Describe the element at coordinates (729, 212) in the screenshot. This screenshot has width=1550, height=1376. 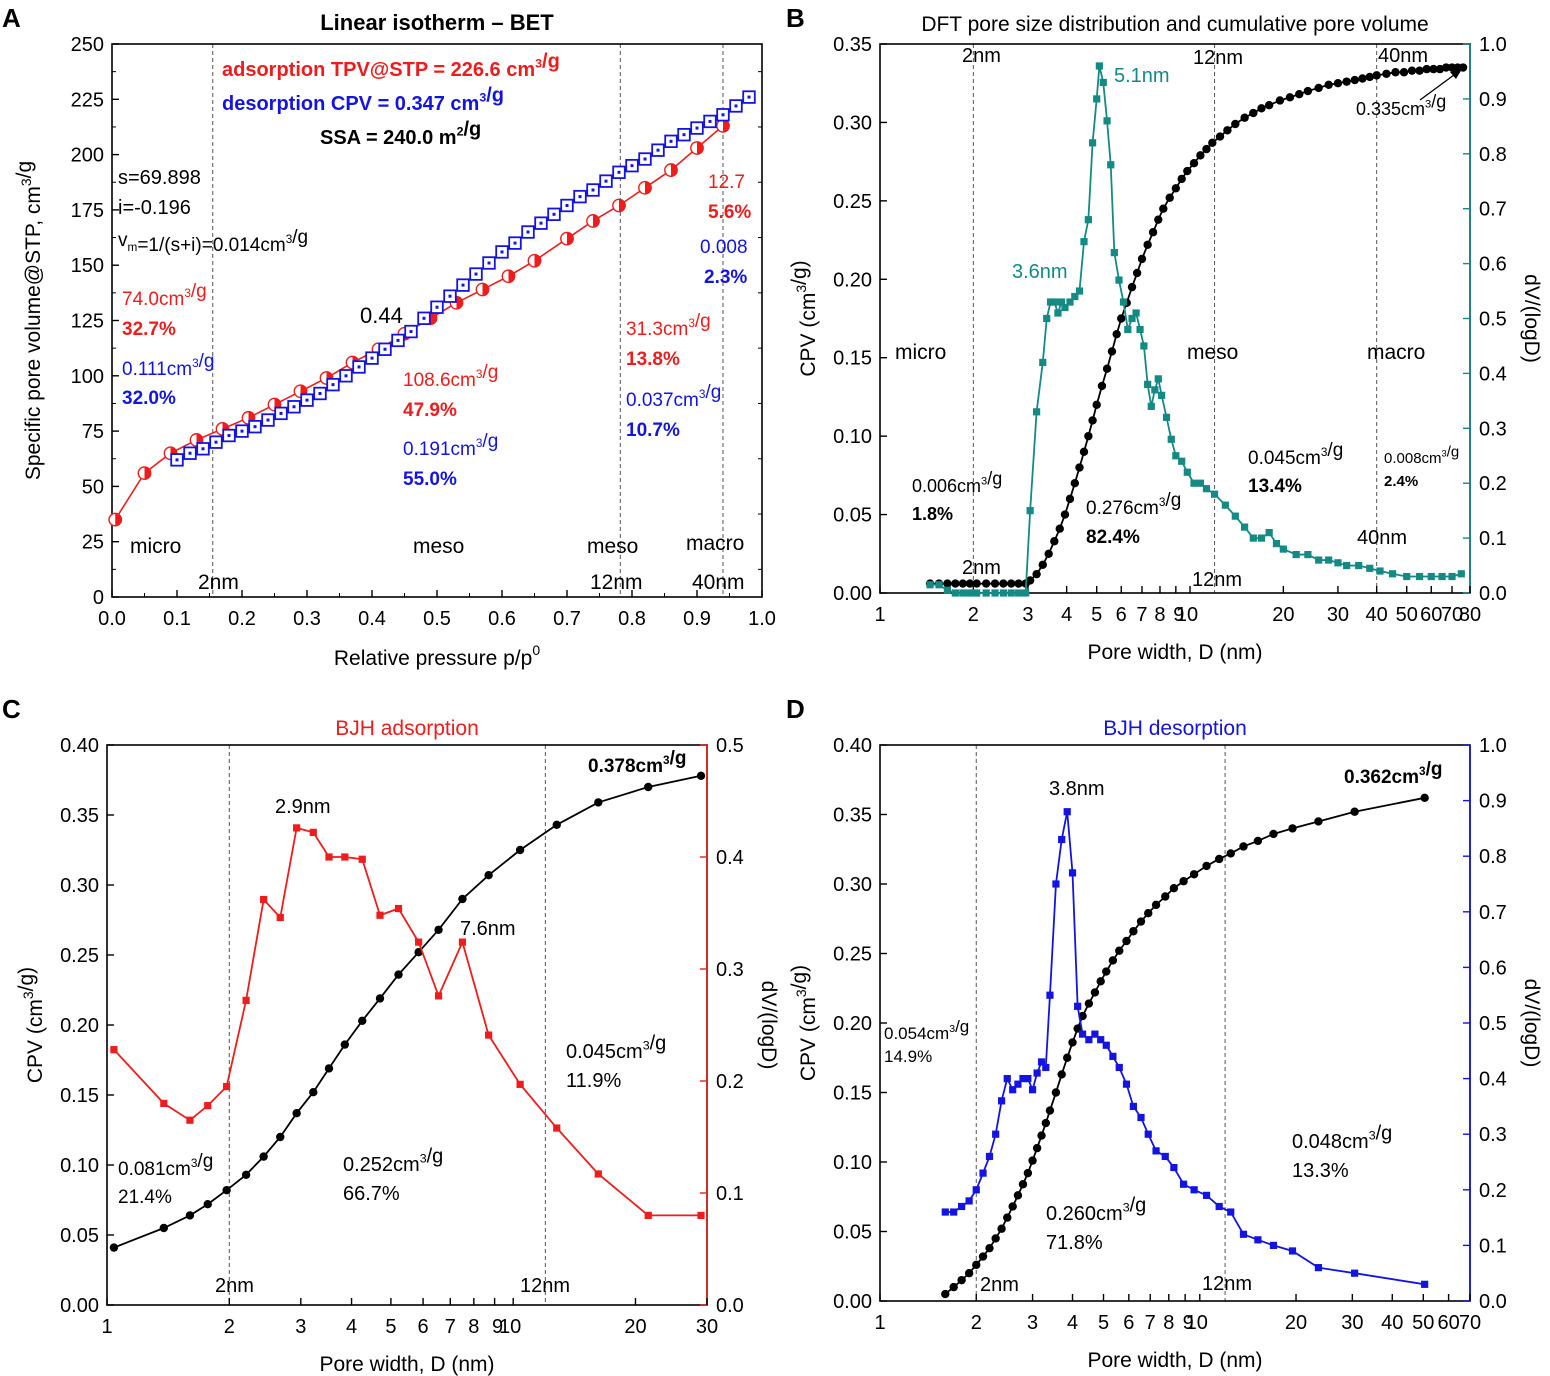
I see `annotation: 5.6%` at that location.